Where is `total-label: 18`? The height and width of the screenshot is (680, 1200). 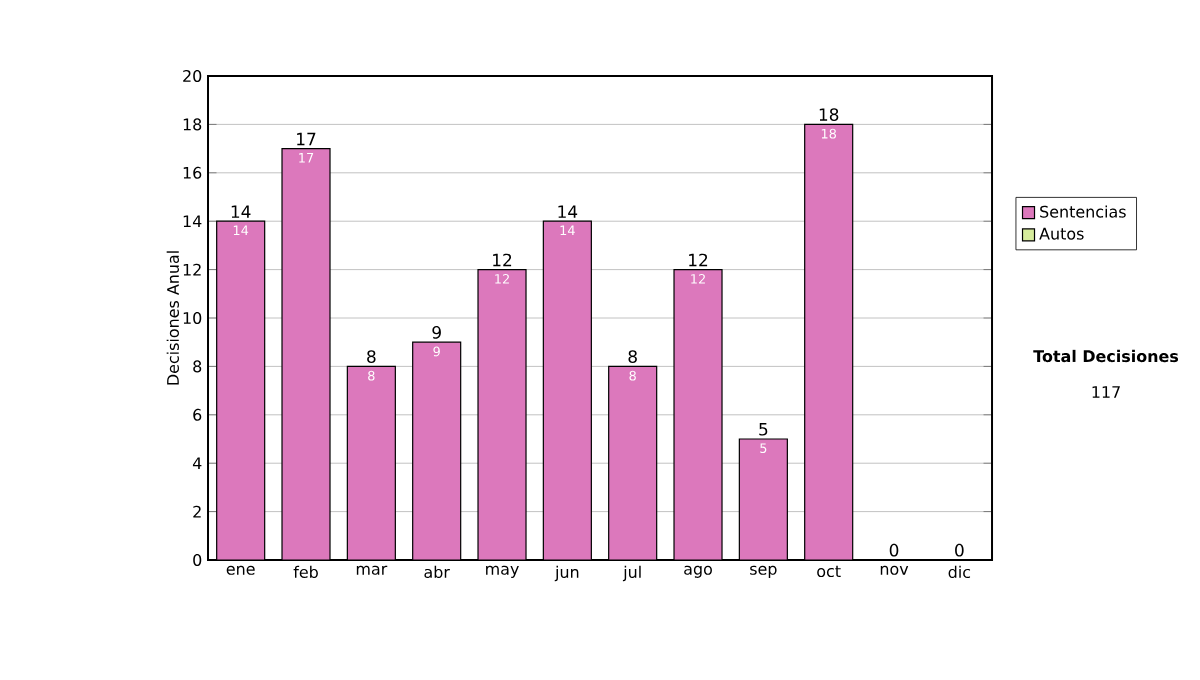
total-label: 18 is located at coordinates (829, 115).